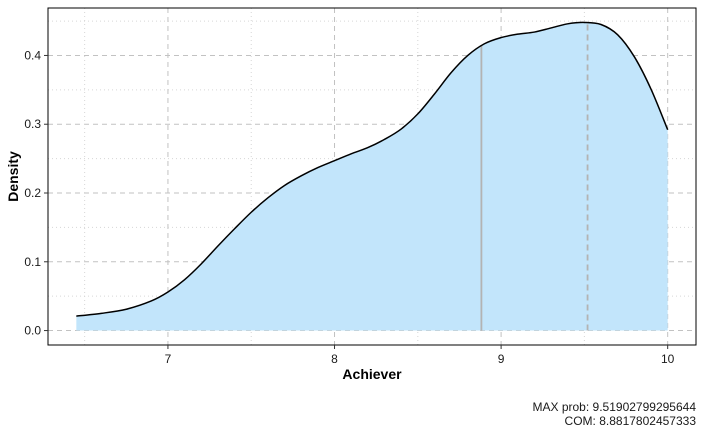 Image resolution: width=704 pixels, height=434 pixels. What do you see at coordinates (32, 55) in the screenshot?
I see `y-tick-label: 0.4` at bounding box center [32, 55].